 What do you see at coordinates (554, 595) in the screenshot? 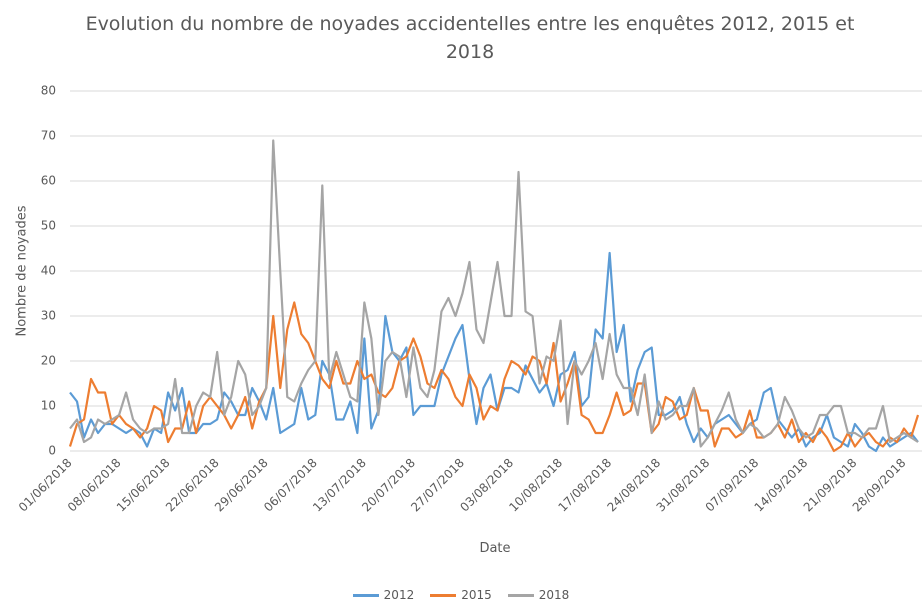
I see `legend-label: 2018` at bounding box center [554, 595].